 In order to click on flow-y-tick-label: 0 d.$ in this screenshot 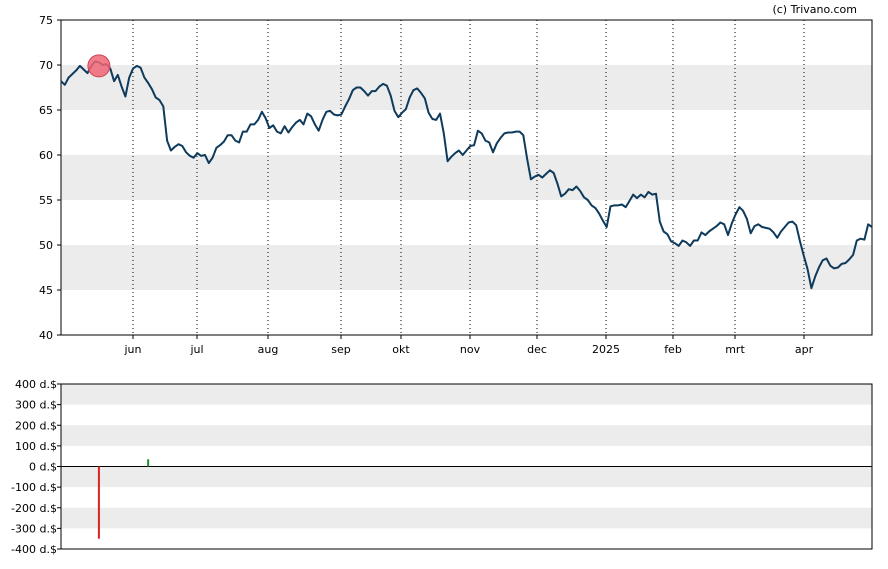, I will do `click(43, 467)`.